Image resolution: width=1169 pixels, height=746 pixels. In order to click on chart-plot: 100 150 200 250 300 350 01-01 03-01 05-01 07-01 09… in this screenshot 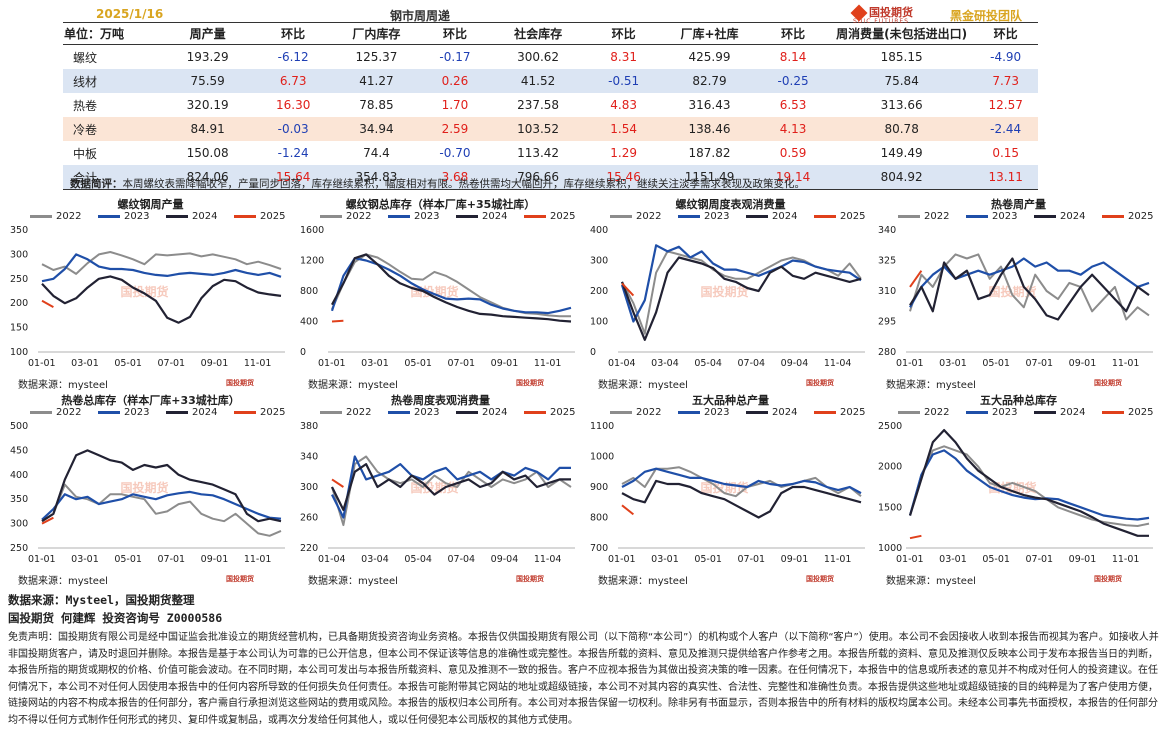, I will do `click(147, 297)`.